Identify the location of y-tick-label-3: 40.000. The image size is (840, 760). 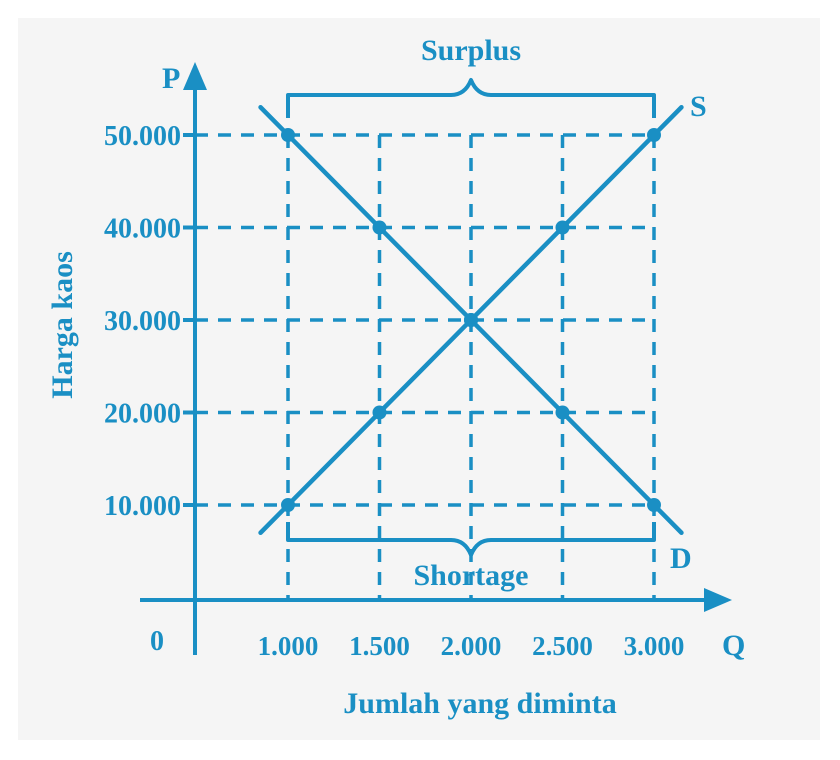
(142, 229).